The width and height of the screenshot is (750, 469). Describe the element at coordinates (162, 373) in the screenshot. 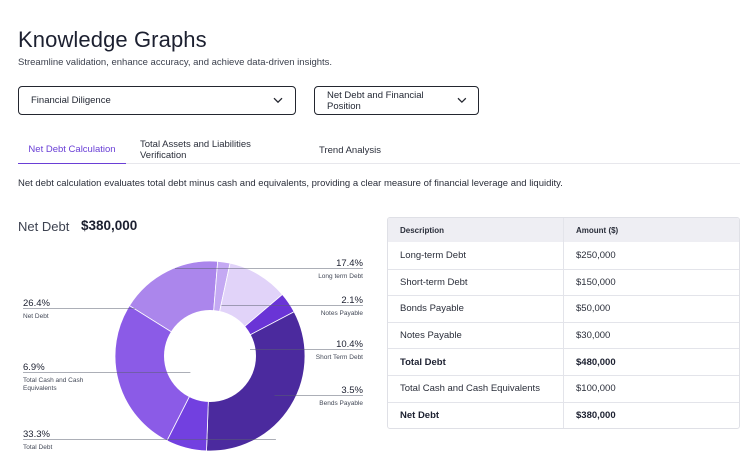

I see `donut-slice` at that location.